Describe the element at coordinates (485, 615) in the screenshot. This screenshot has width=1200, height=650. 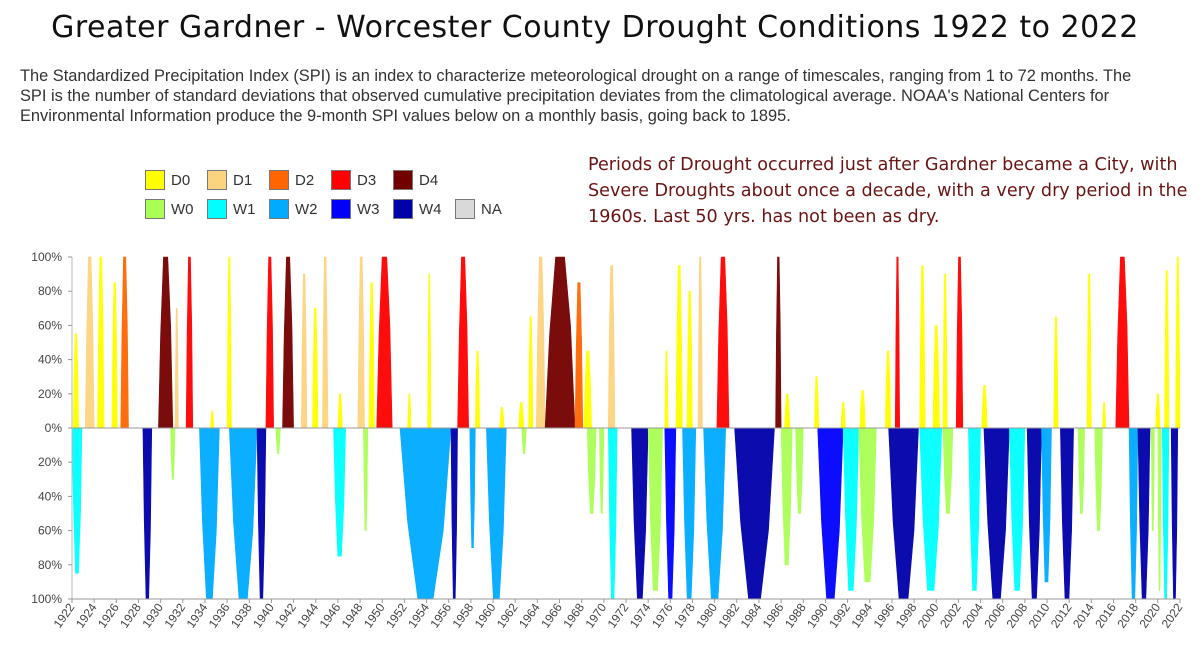
I see `x-tick-label: 1960` at that location.